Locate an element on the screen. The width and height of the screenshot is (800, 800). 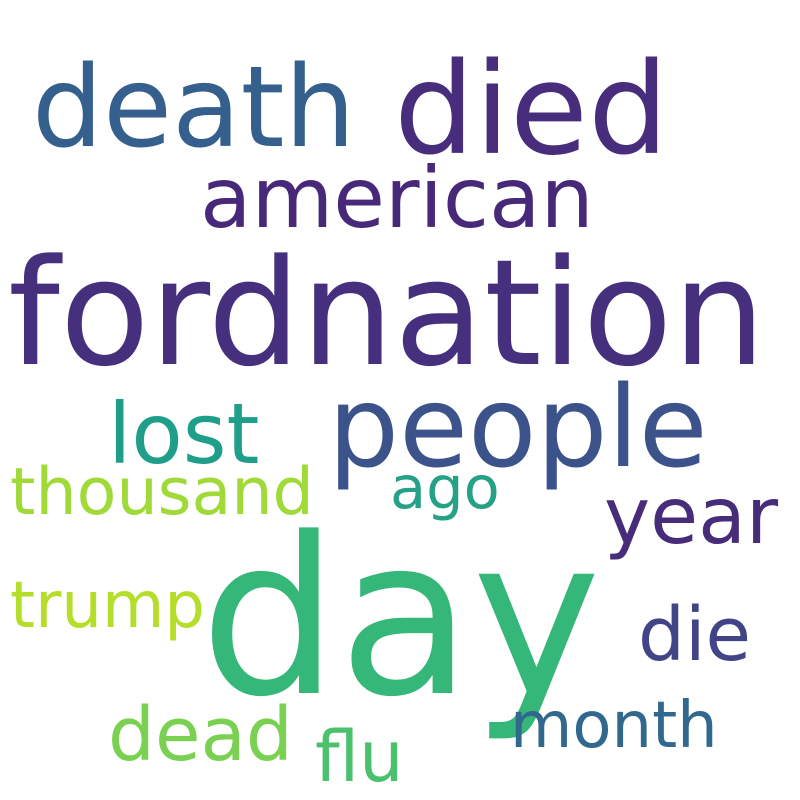
word-lost: lost is located at coordinates (184, 434).